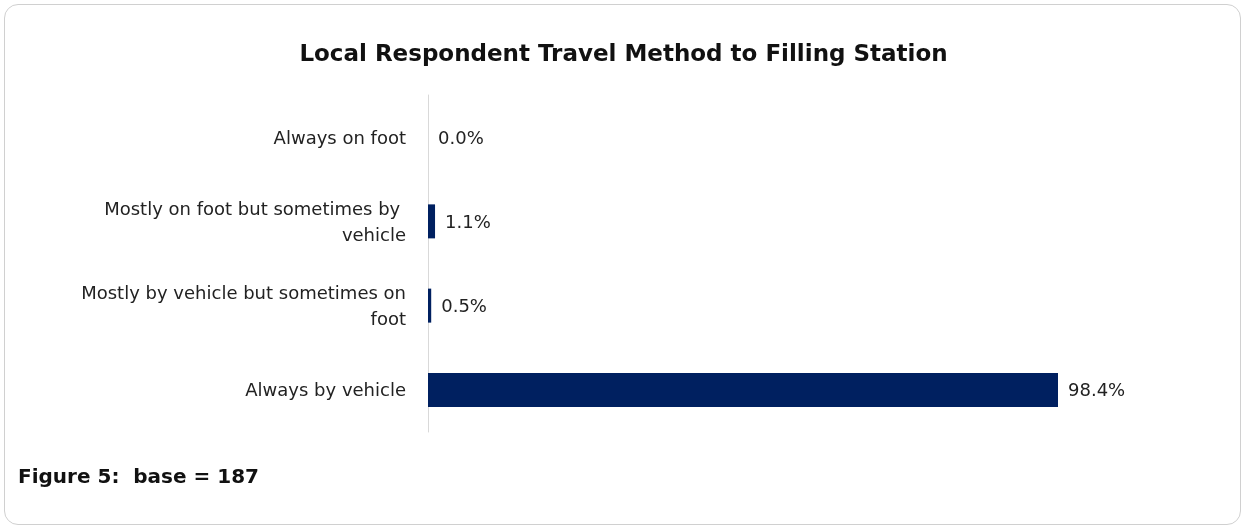  What do you see at coordinates (464, 306) in the screenshot?
I see `data-label: 0.5%` at bounding box center [464, 306].